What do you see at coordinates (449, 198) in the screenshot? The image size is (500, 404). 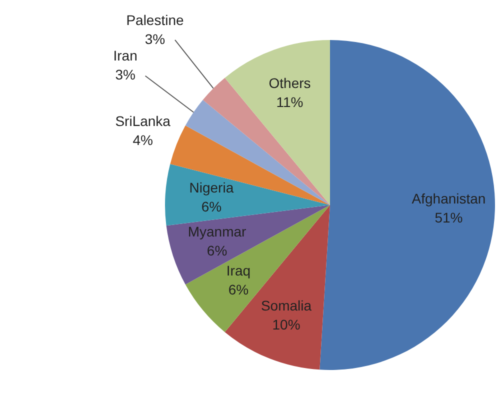 I see `slice-label: Afghanistan` at bounding box center [449, 198].